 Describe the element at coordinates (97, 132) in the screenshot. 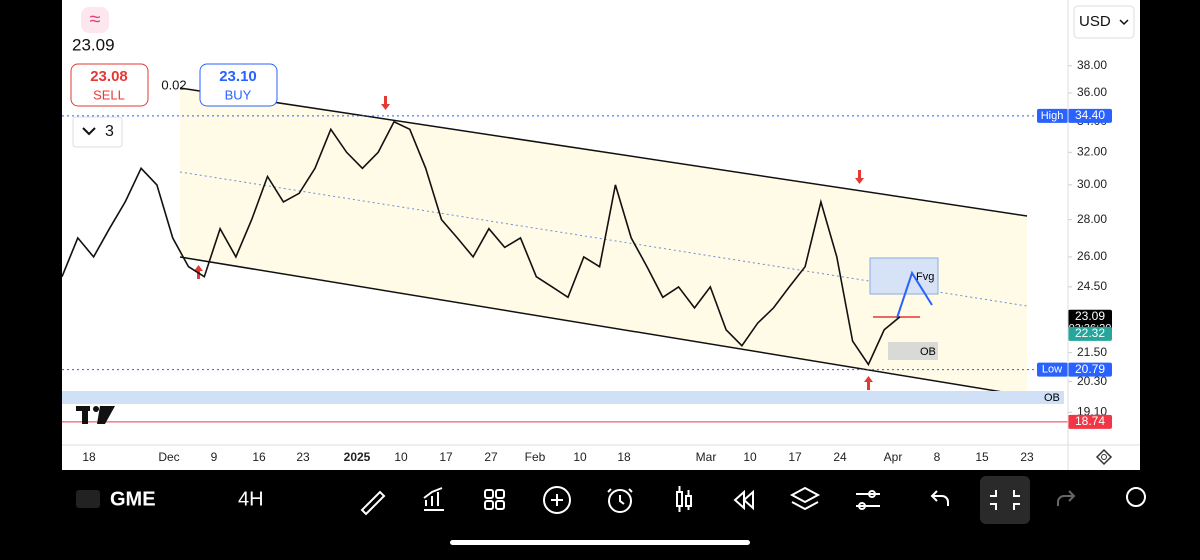

I see `layers-toggle` at that location.